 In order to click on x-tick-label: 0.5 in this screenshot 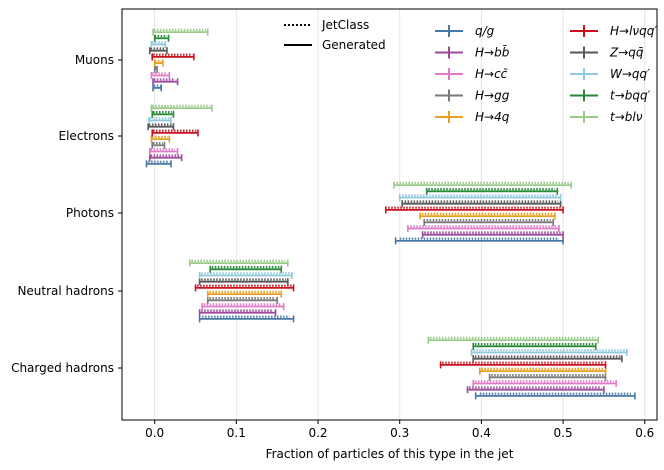, I will do `click(563, 433)`.